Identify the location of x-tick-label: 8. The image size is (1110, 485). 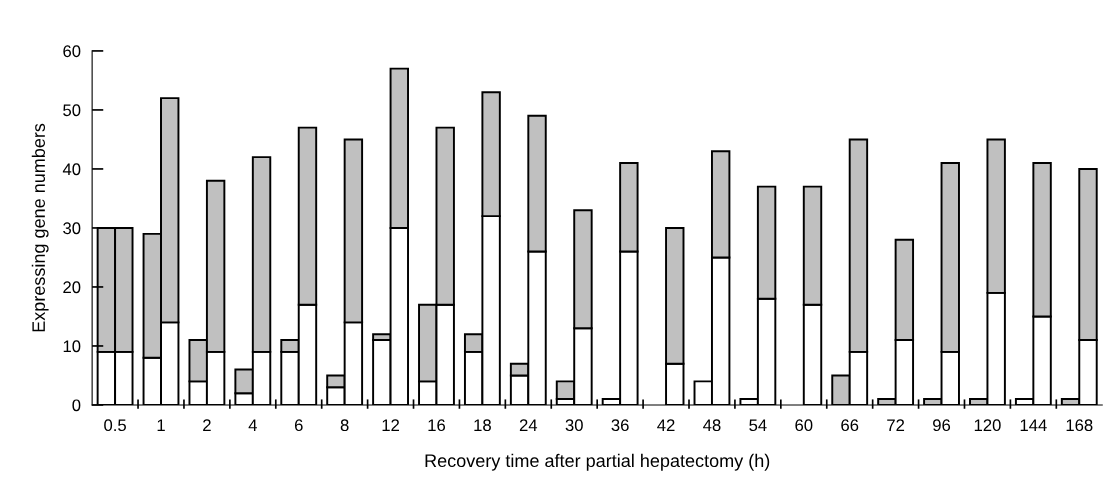
(344, 425).